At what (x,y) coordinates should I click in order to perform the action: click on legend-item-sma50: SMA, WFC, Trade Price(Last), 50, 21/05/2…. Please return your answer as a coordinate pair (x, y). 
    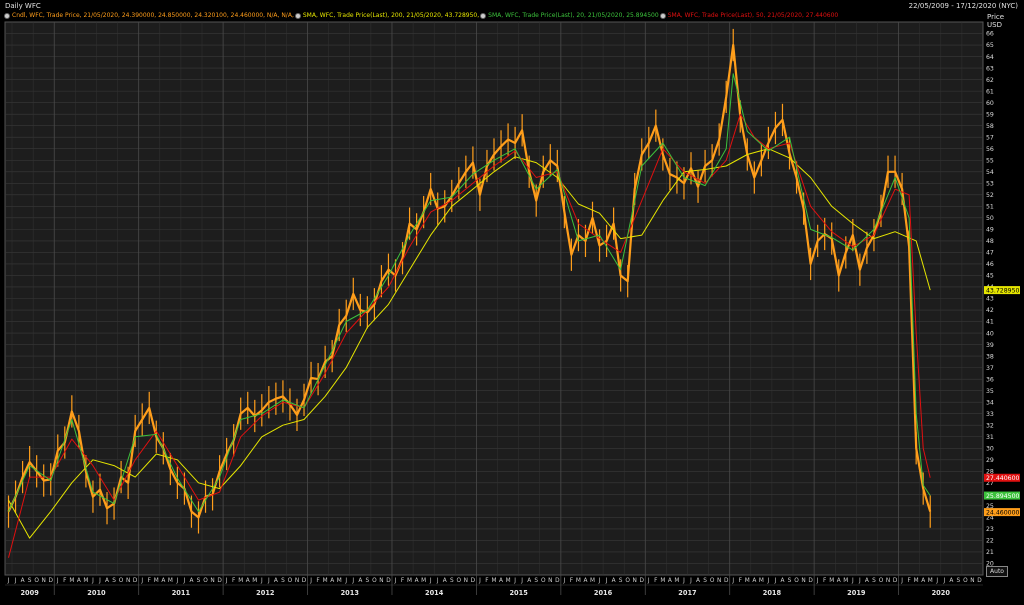
    Looking at the image, I should click on (749, 15).